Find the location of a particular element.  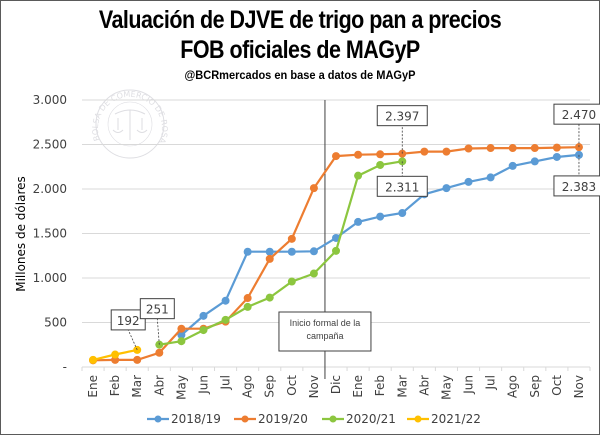

annotation-text-line2: campaña is located at coordinates (324, 336).